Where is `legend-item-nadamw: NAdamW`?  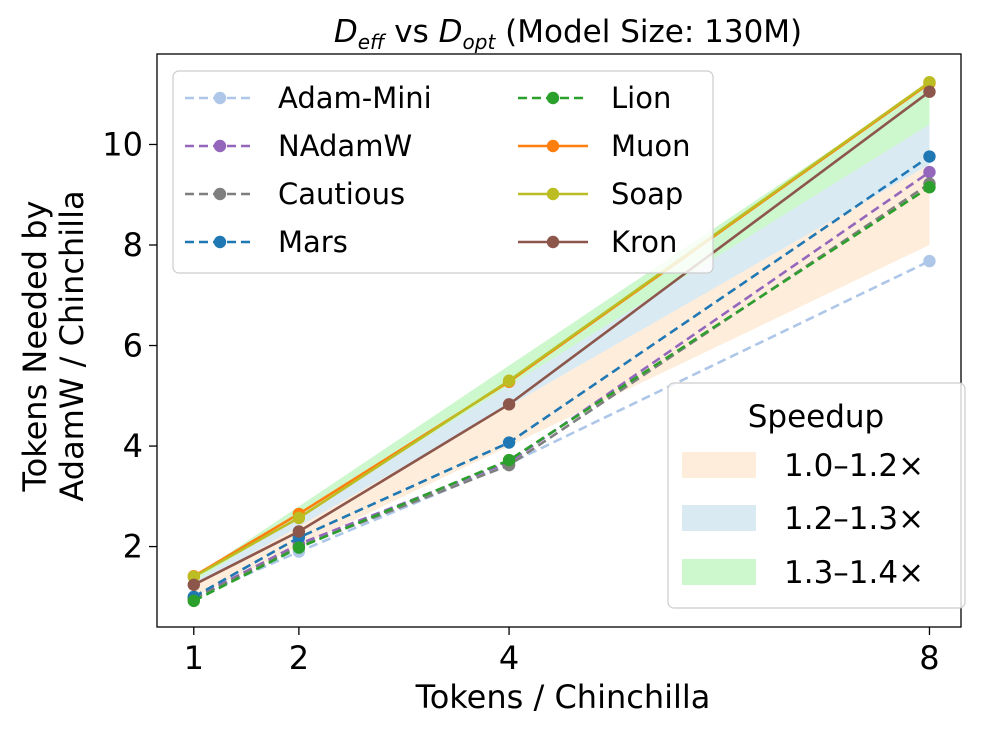 legend-item-nadamw: NAdamW is located at coordinates (298, 146).